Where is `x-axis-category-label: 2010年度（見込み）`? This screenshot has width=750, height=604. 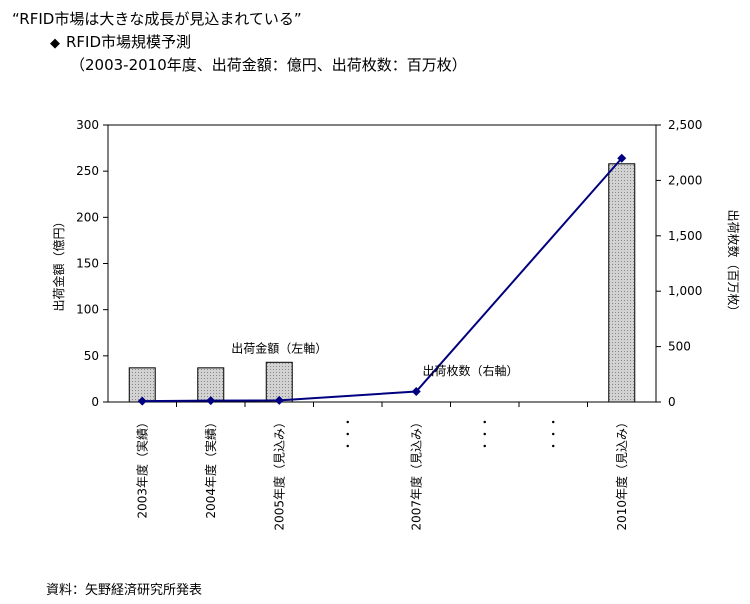 x-axis-category-label: 2010年度（見込み） is located at coordinates (621, 473).